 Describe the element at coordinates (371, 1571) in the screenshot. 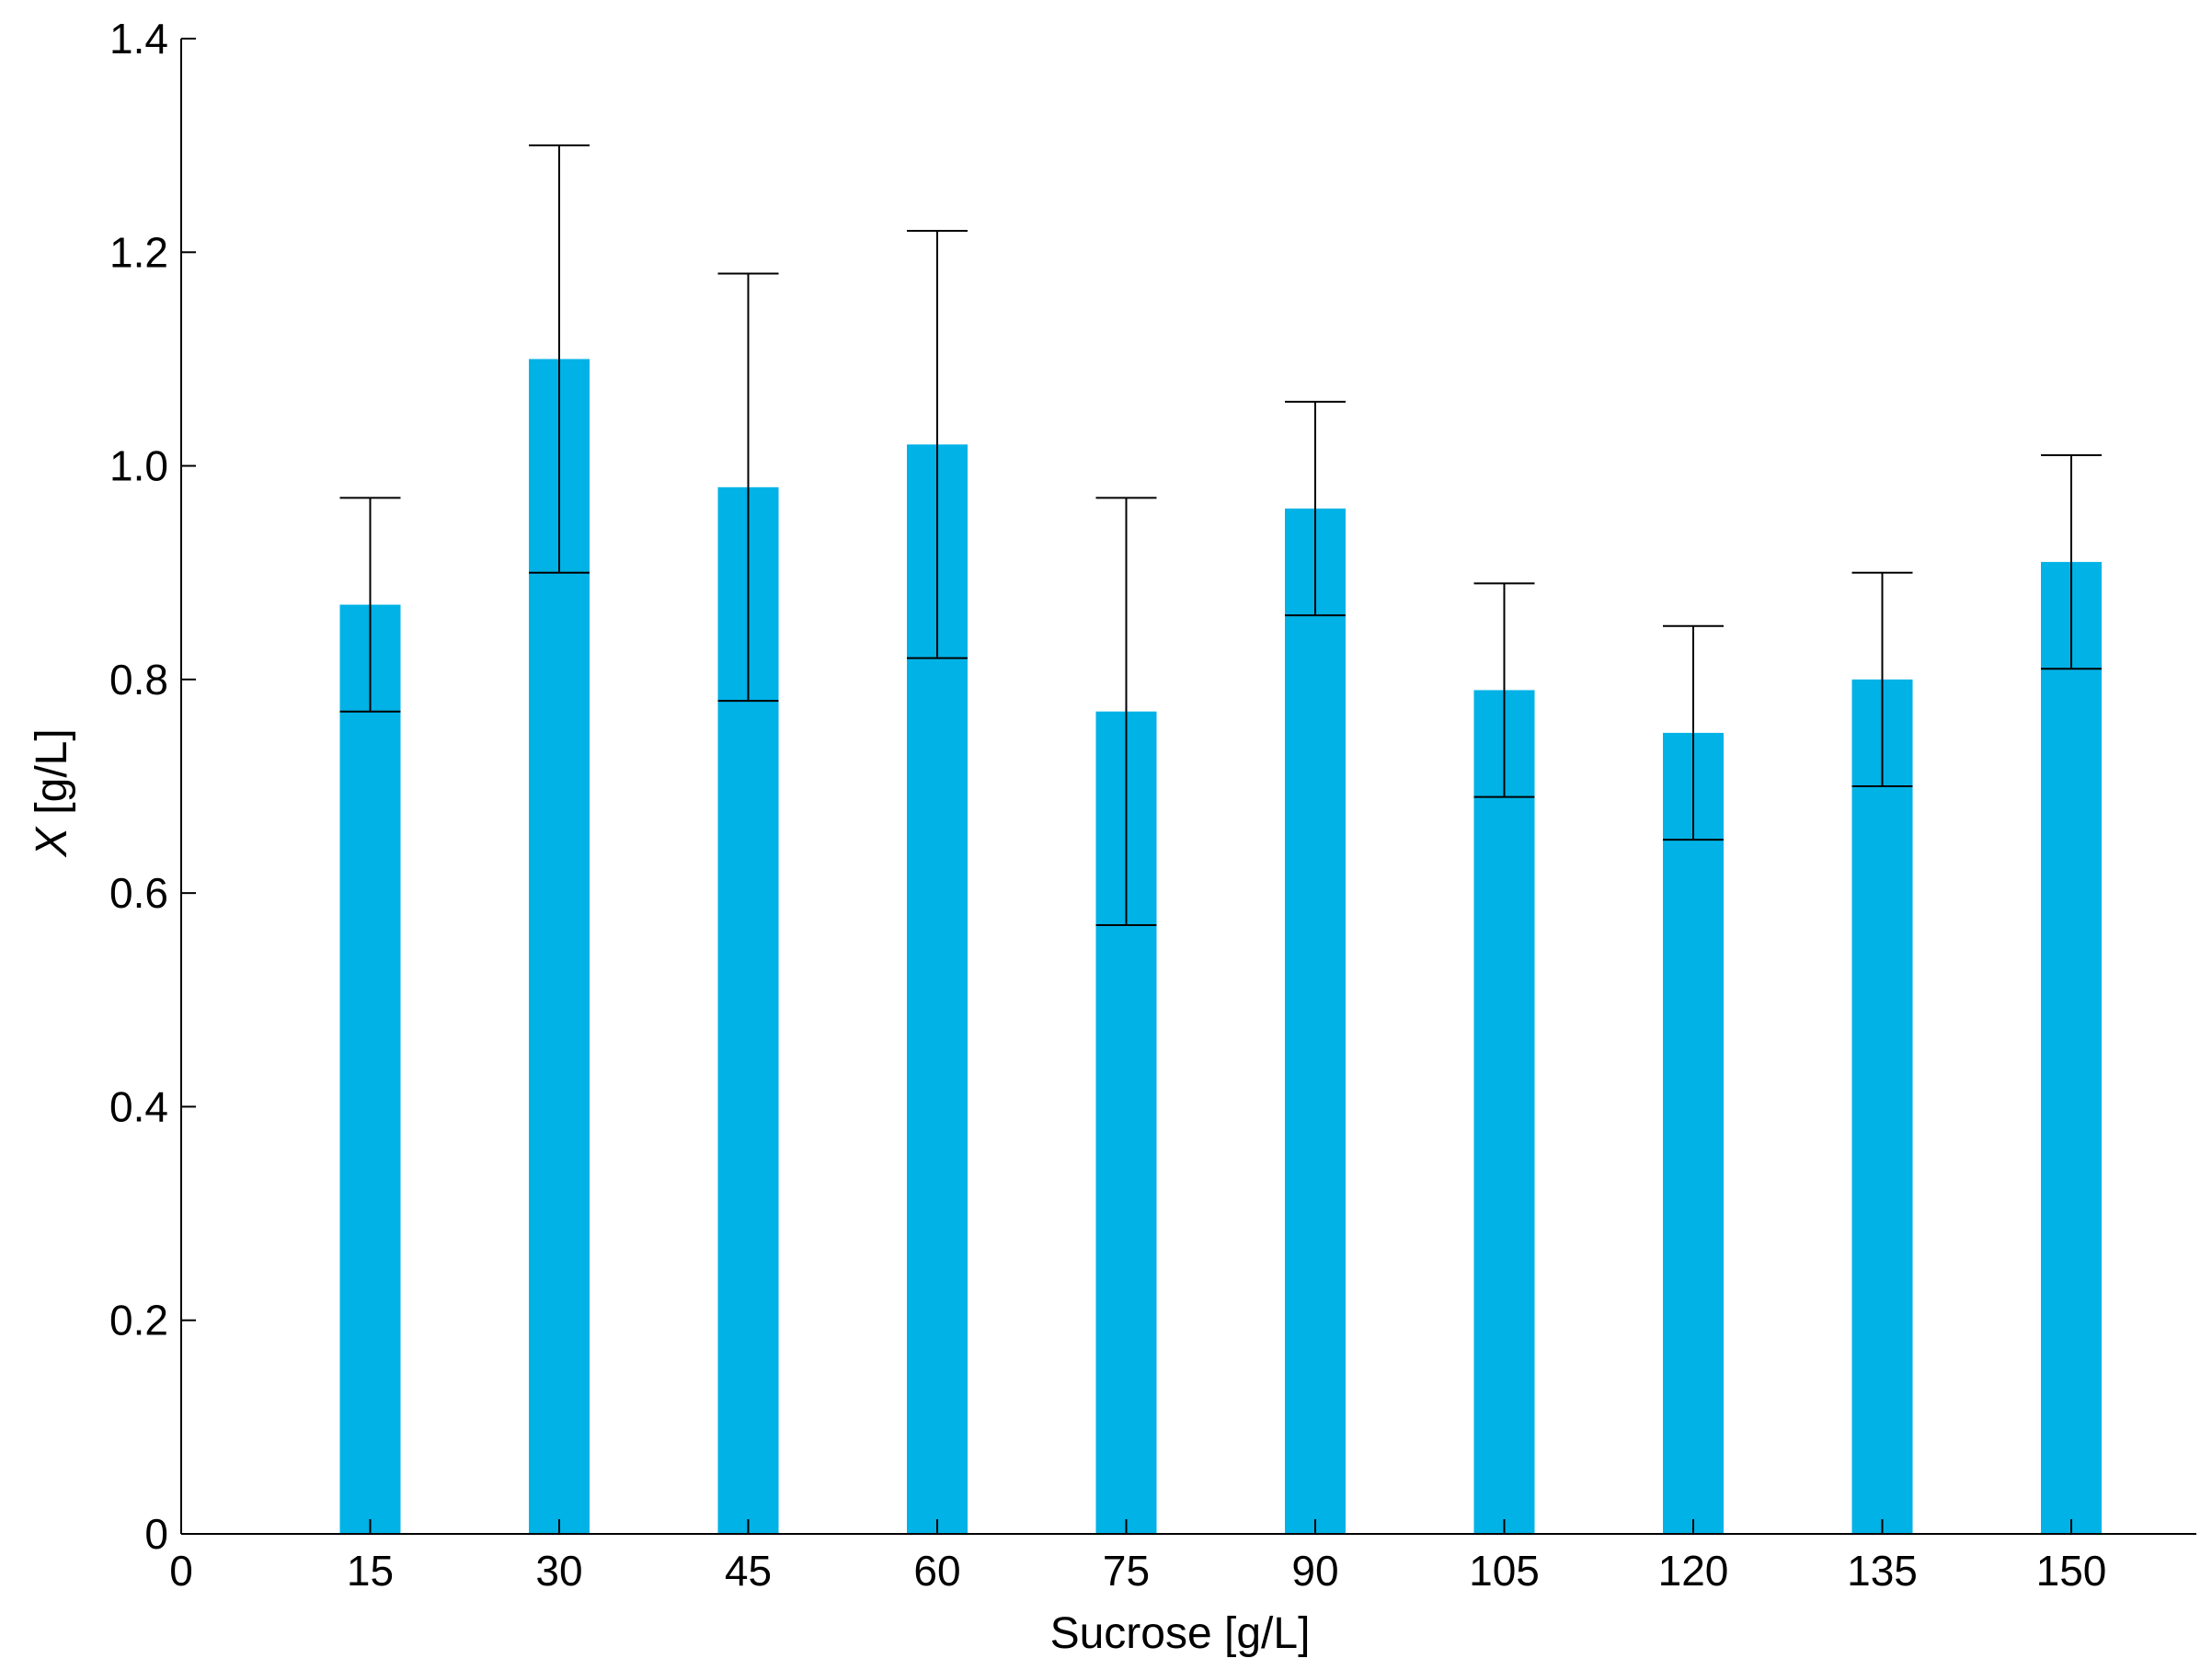

I see `x-tick-label: 15` at that location.